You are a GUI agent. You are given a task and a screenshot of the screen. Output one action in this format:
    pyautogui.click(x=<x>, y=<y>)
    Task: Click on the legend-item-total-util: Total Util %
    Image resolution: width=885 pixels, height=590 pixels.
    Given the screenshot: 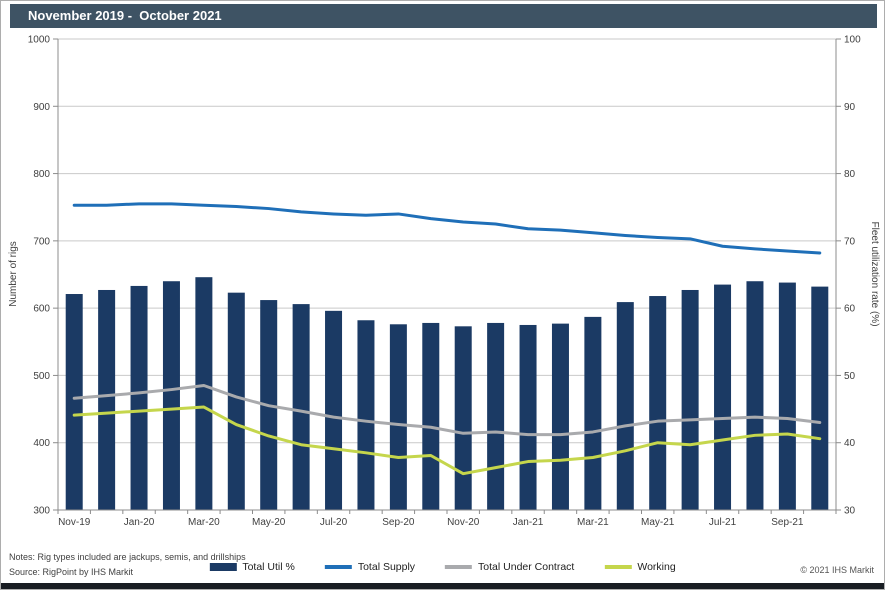 What is the action you would take?
    pyautogui.click(x=252, y=567)
    